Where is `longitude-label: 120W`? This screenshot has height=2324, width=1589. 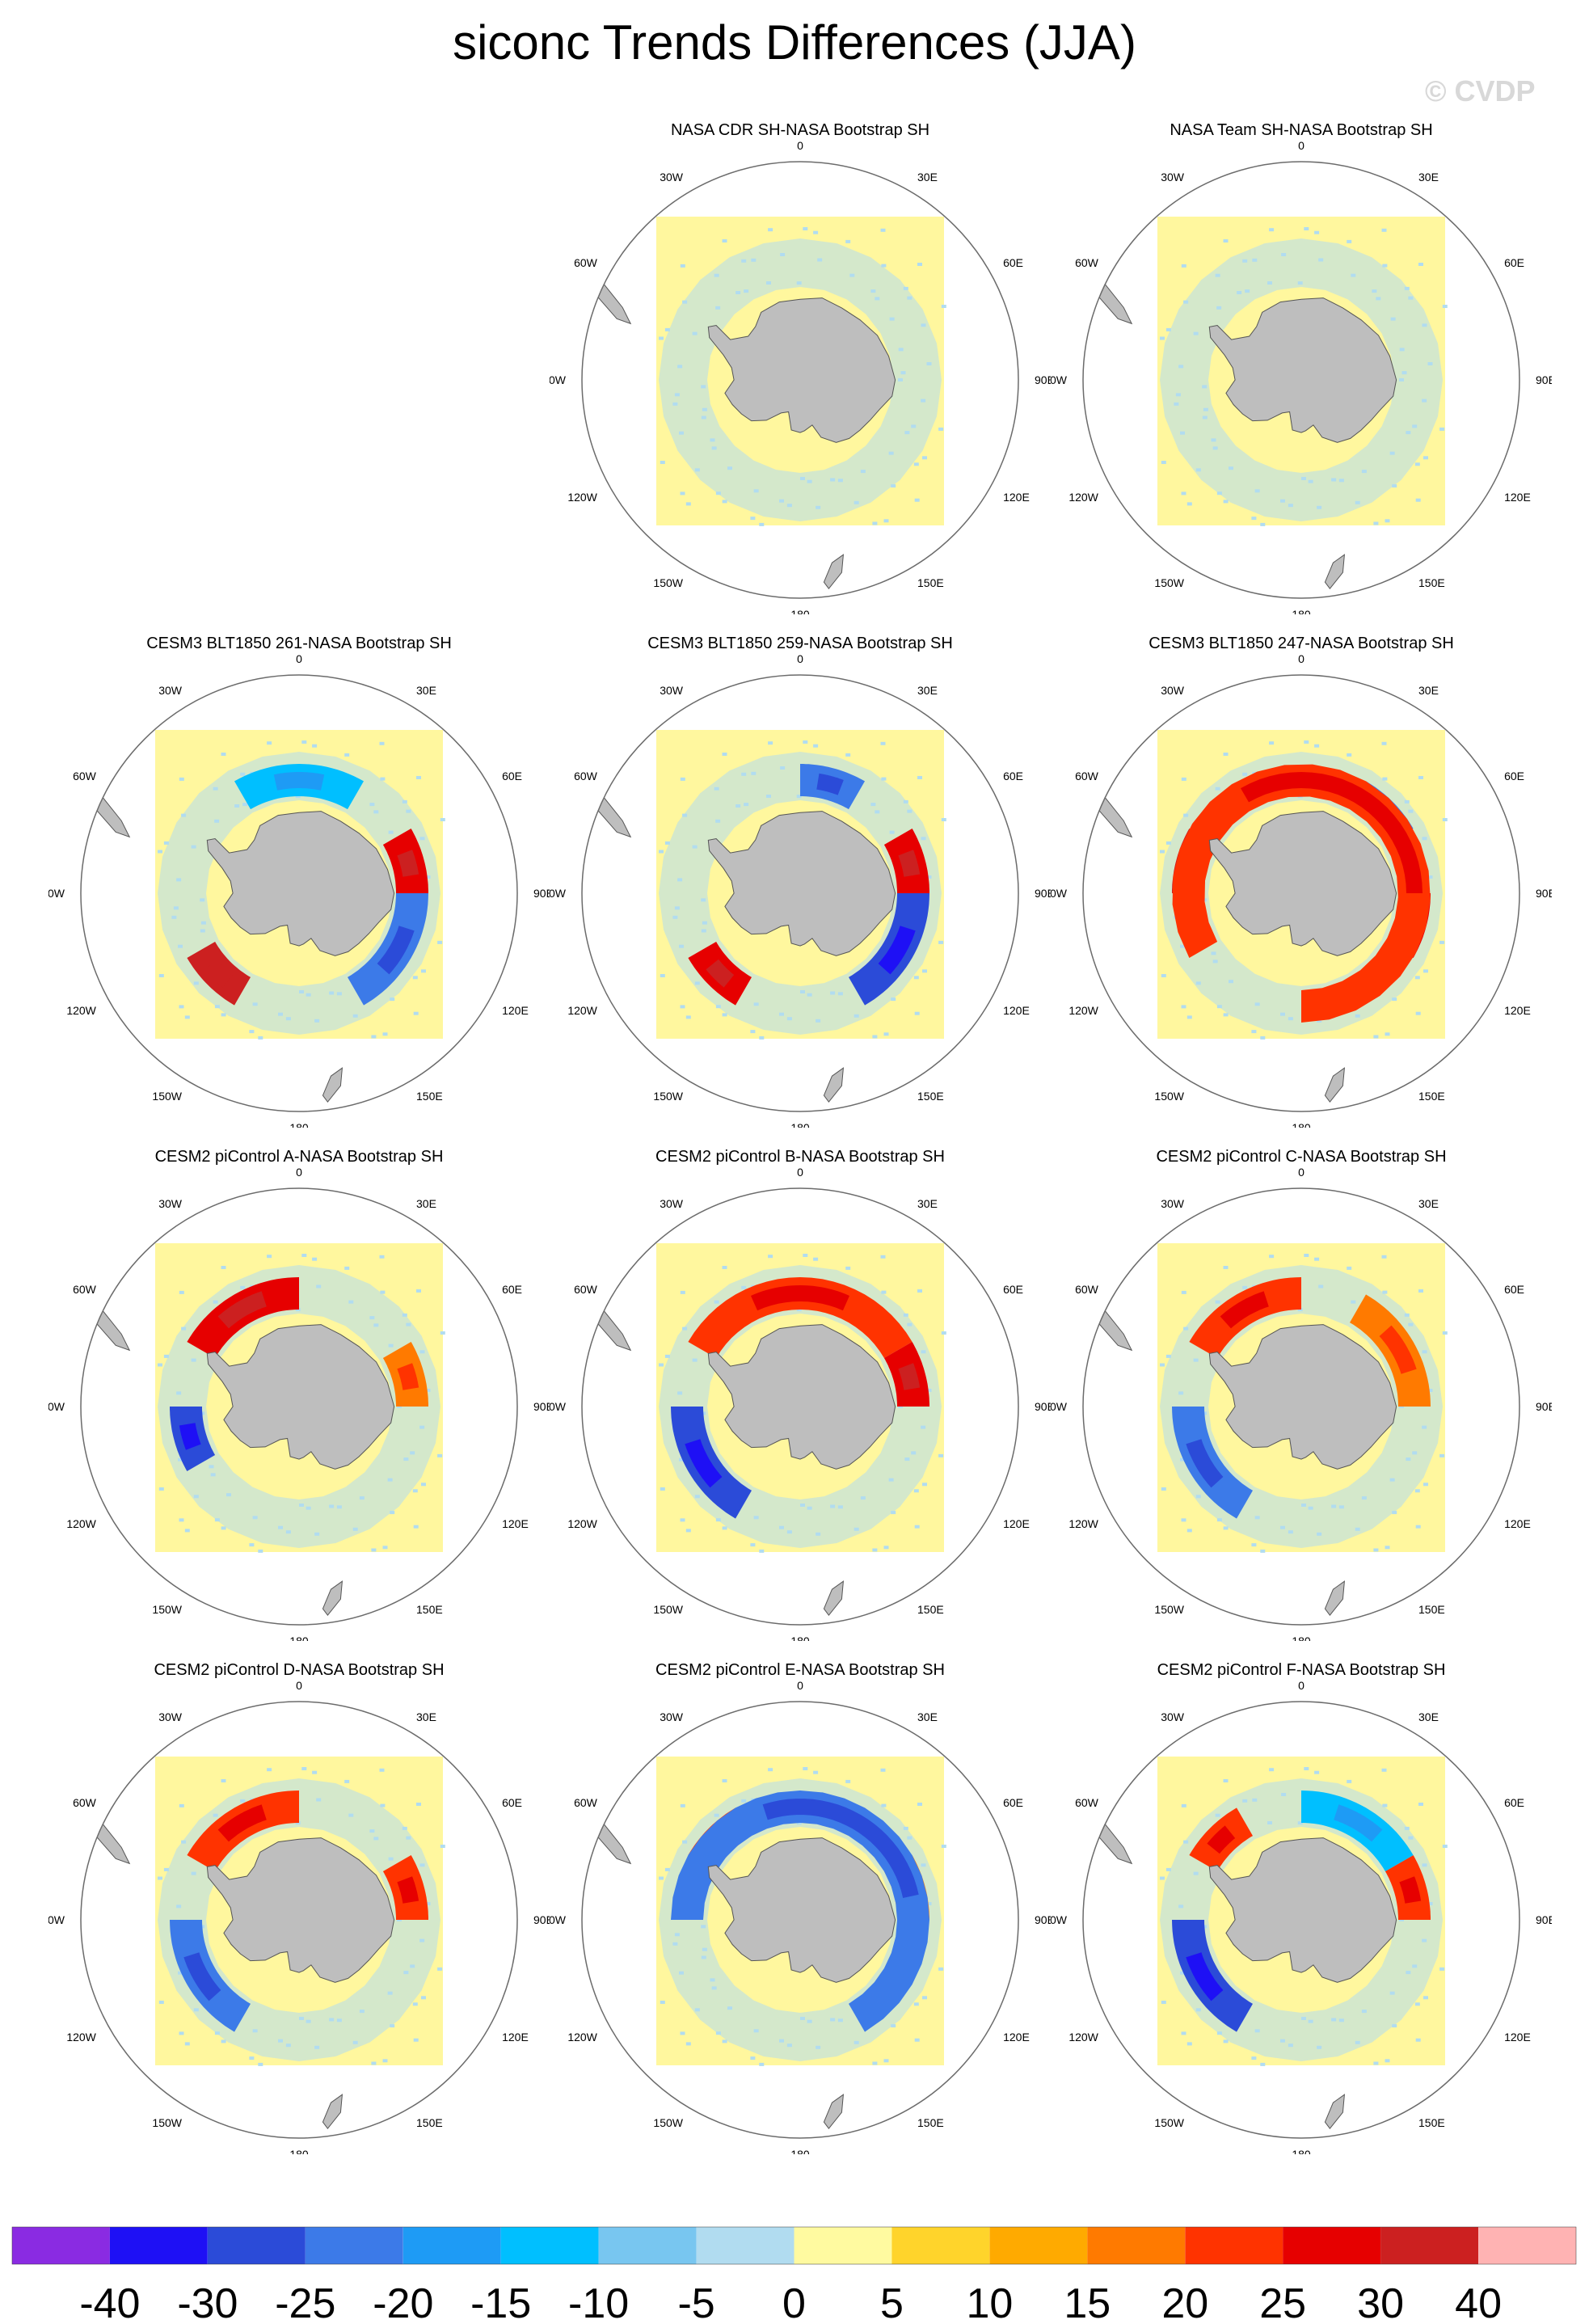
longitude-label: 120W is located at coordinates (81, 2038).